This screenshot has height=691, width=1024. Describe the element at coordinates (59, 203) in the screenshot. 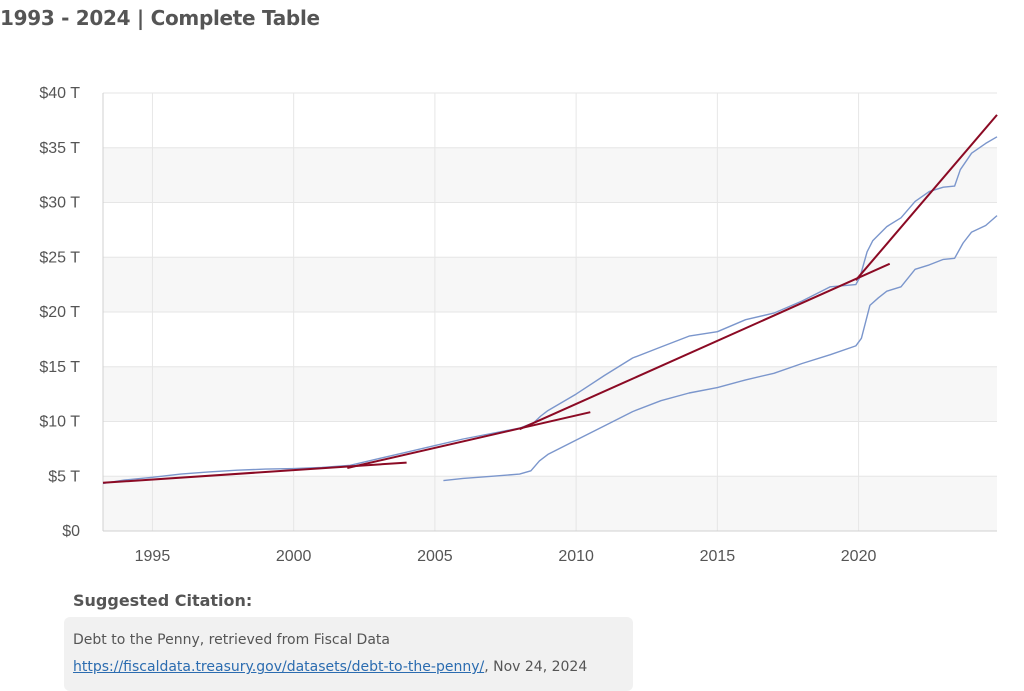

I see `y-tick-label: $30 T` at that location.